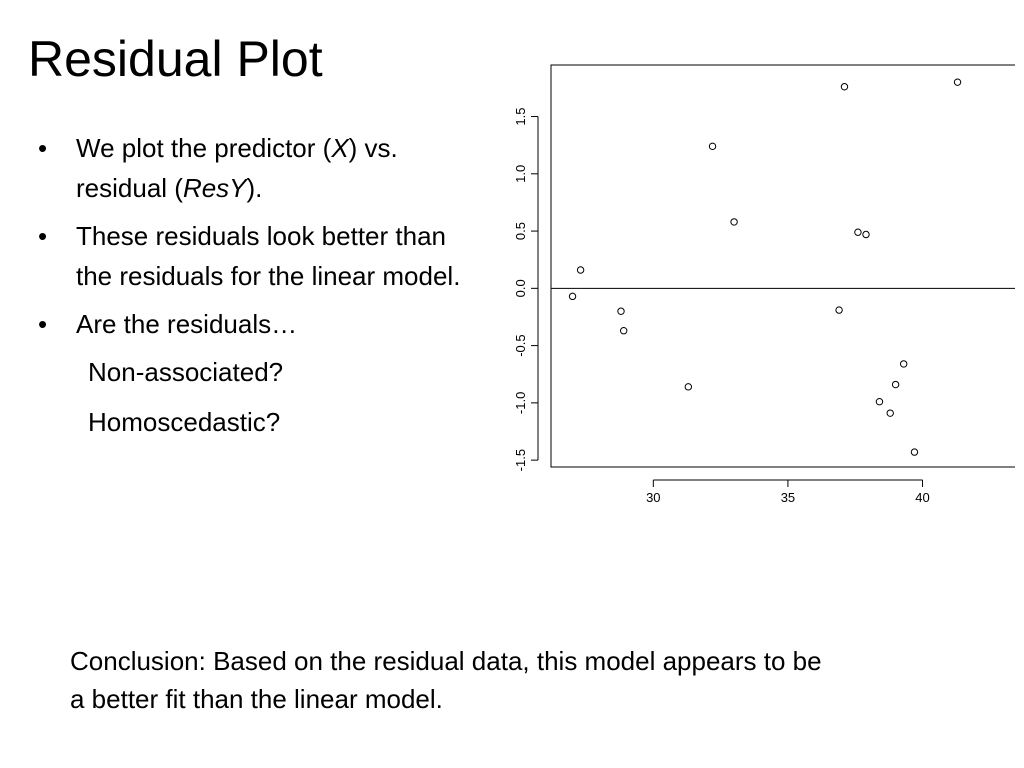  Describe the element at coordinates (340, 148) in the screenshot. I see `variable-x: X` at that location.